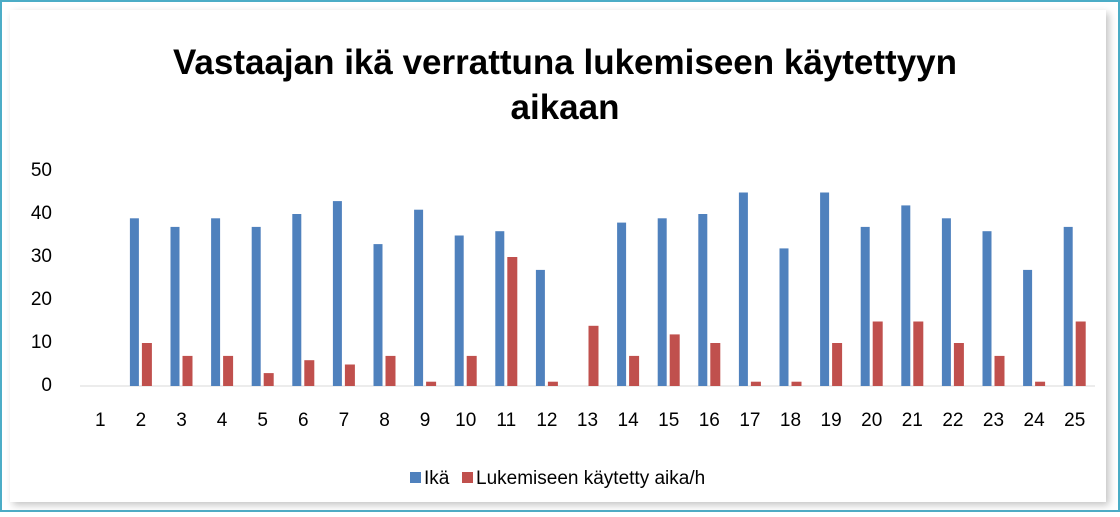 This screenshot has height=517, width=1120. Describe the element at coordinates (993, 420) in the screenshot. I see `x-tick-label: 23` at that location.